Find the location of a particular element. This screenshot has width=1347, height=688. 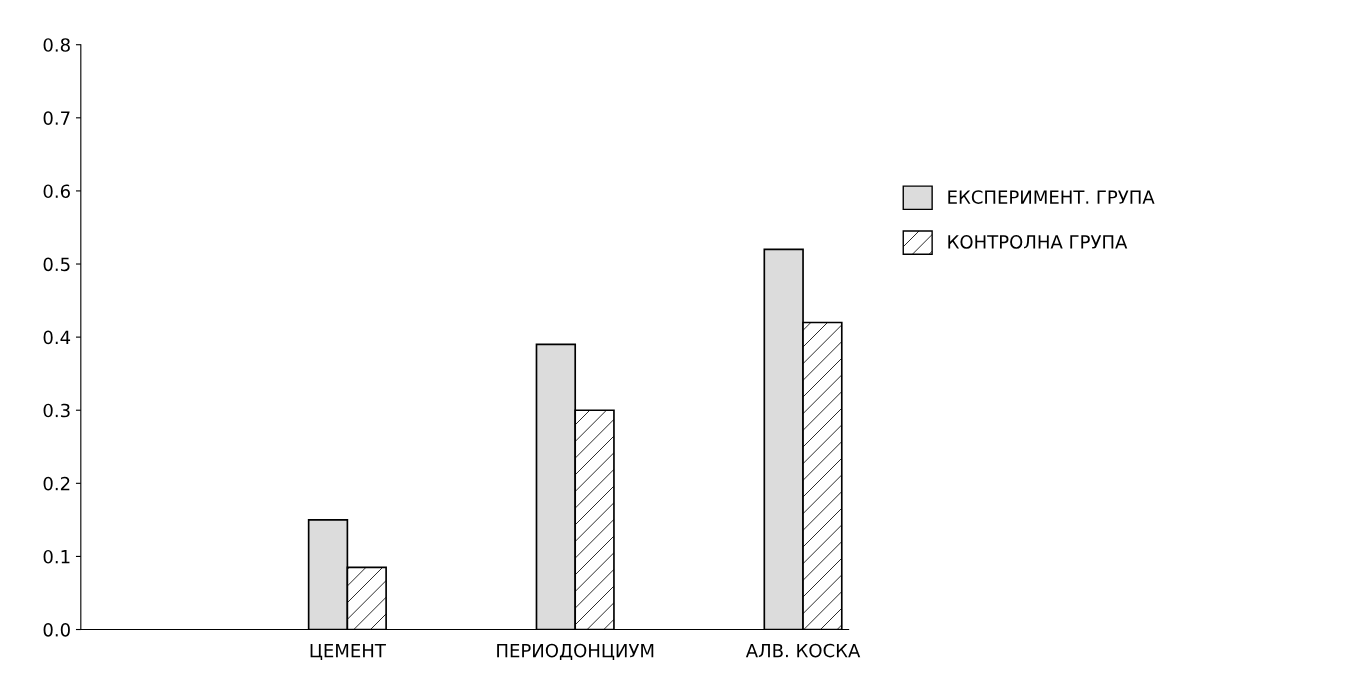

legend-label: КОНТРОЛНА ГРУПА is located at coordinates (1038, 242).